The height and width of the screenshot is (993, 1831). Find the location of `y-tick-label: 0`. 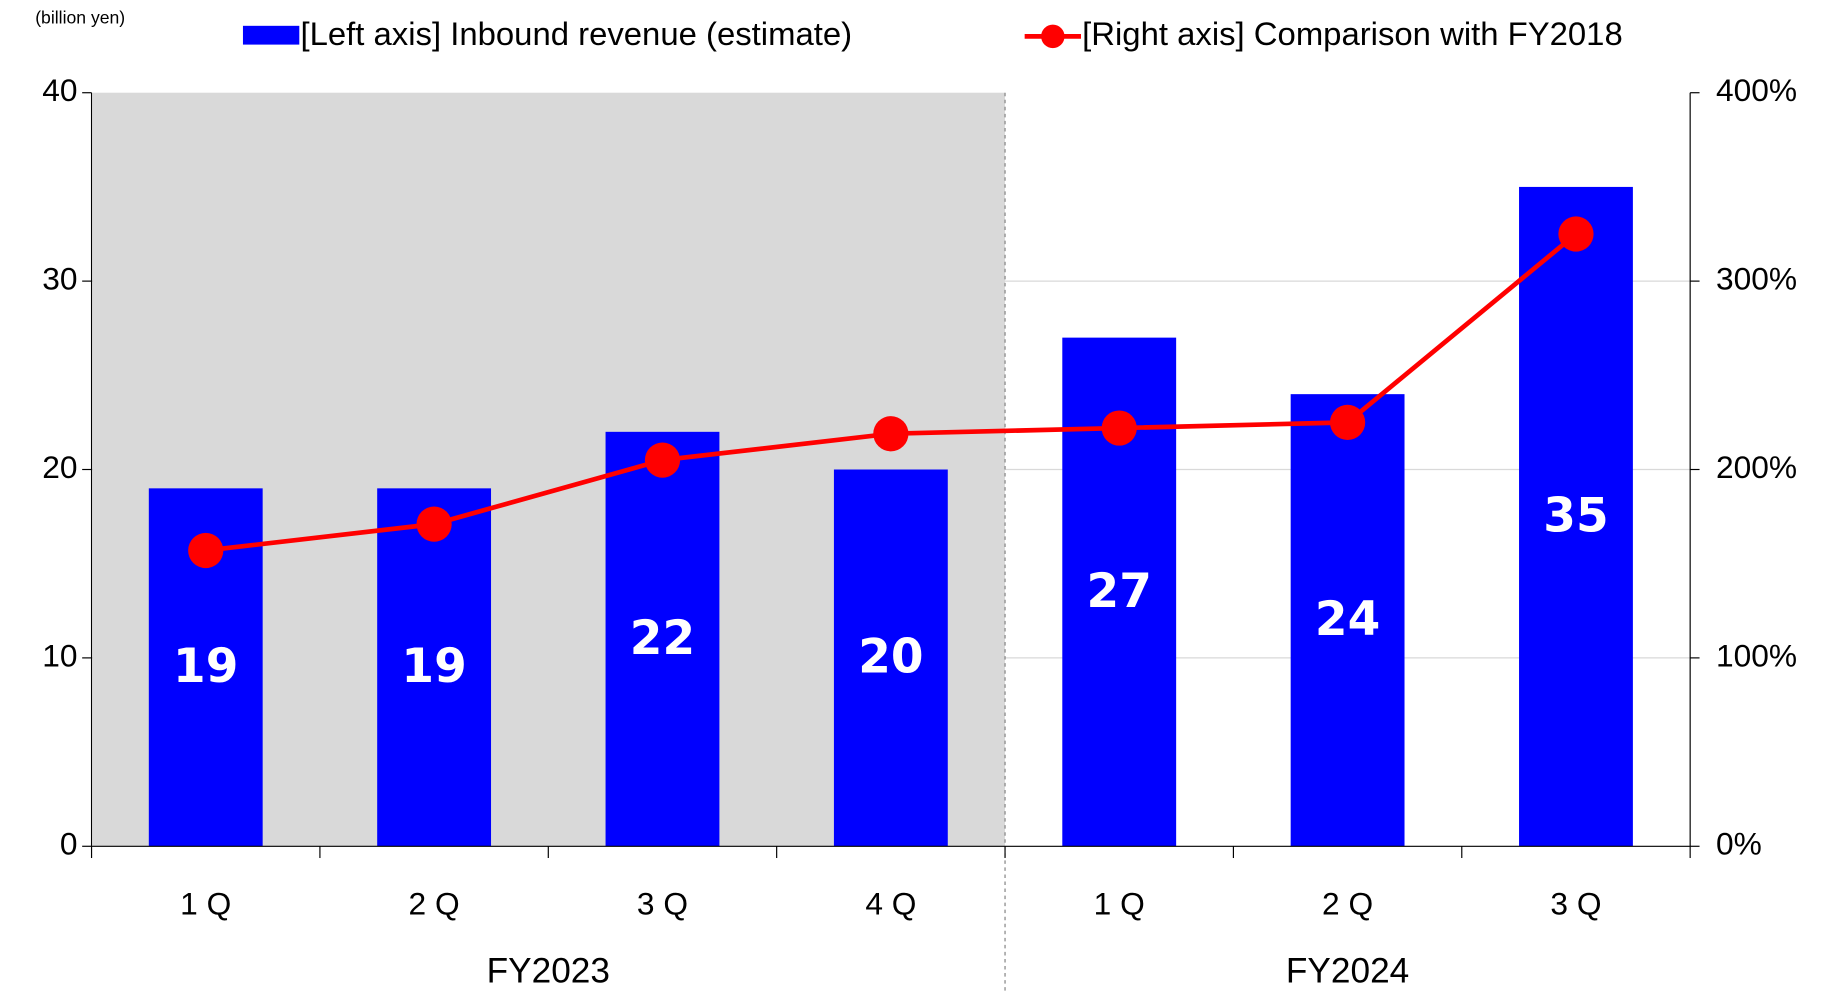

y-tick-label: 0 is located at coordinates (69, 844).